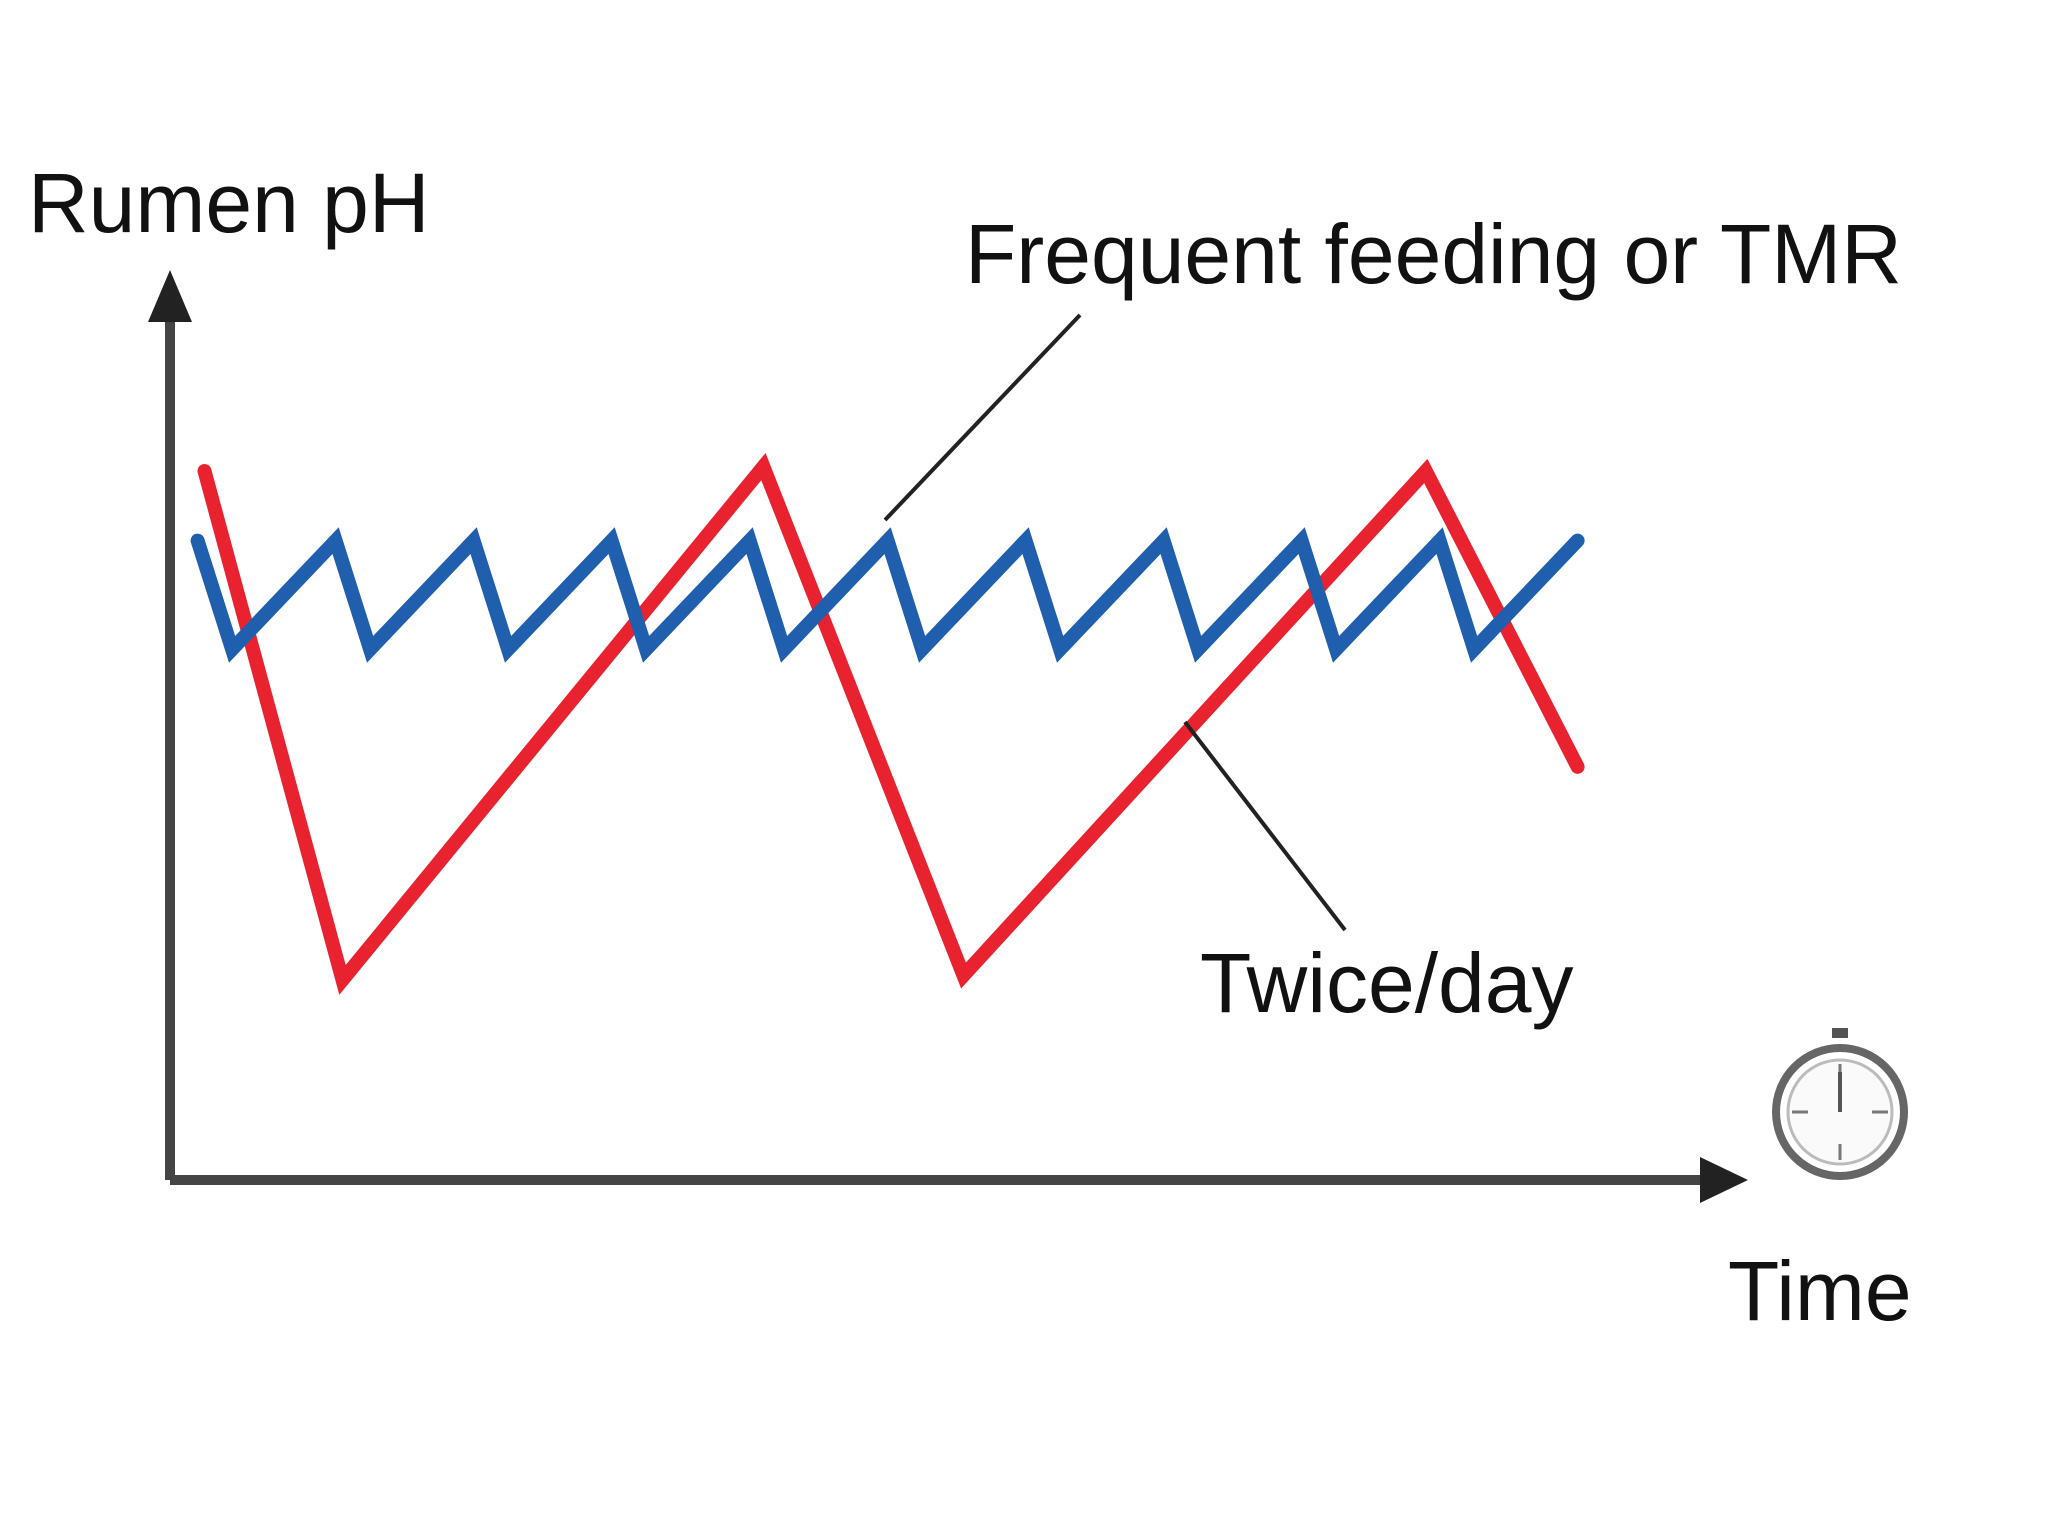 This screenshot has height=1536, width=2048. Describe the element at coordinates (1265, 826) in the screenshot. I see `leader-line-twice` at that location.